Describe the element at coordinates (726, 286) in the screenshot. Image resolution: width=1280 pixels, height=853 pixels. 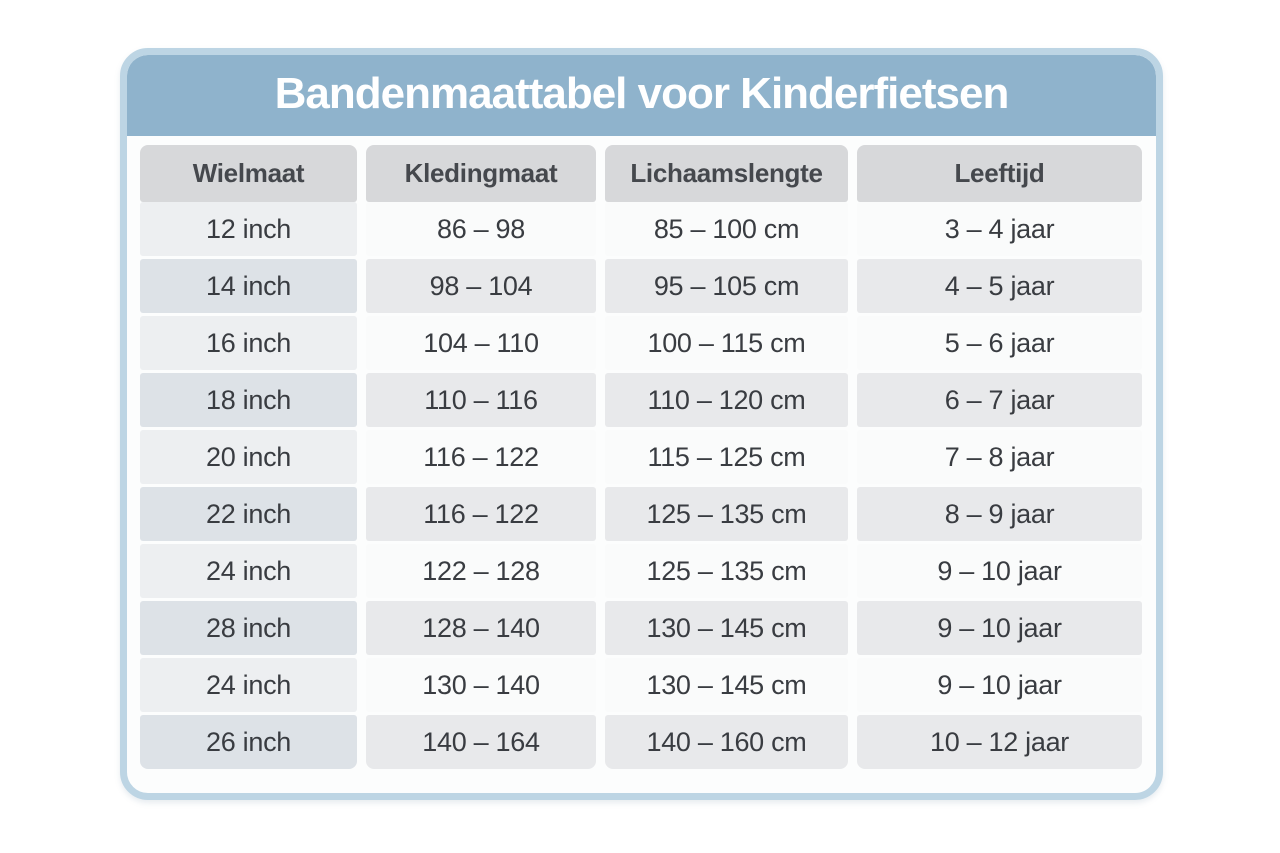
I see `table-cell: 95 – 105 cm` at that location.